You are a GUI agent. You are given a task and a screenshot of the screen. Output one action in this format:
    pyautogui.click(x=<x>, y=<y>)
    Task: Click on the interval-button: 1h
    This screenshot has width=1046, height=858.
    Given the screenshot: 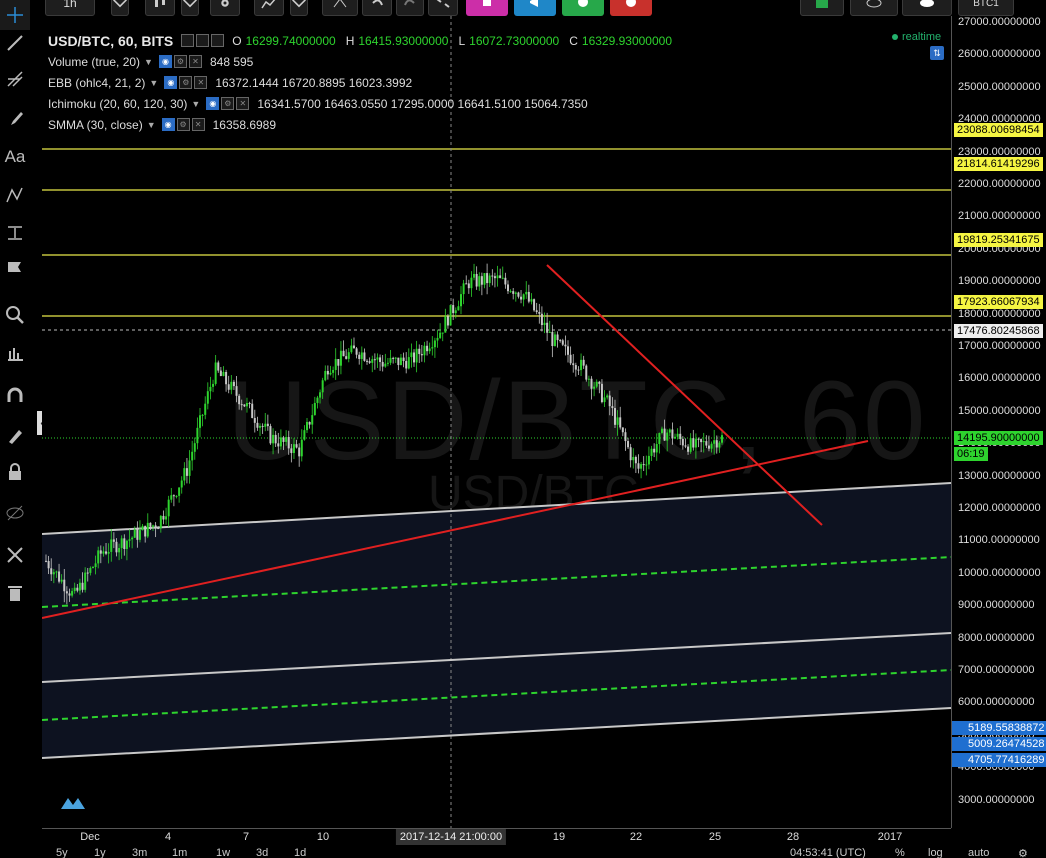 What is the action you would take?
    pyautogui.click(x=70, y=8)
    